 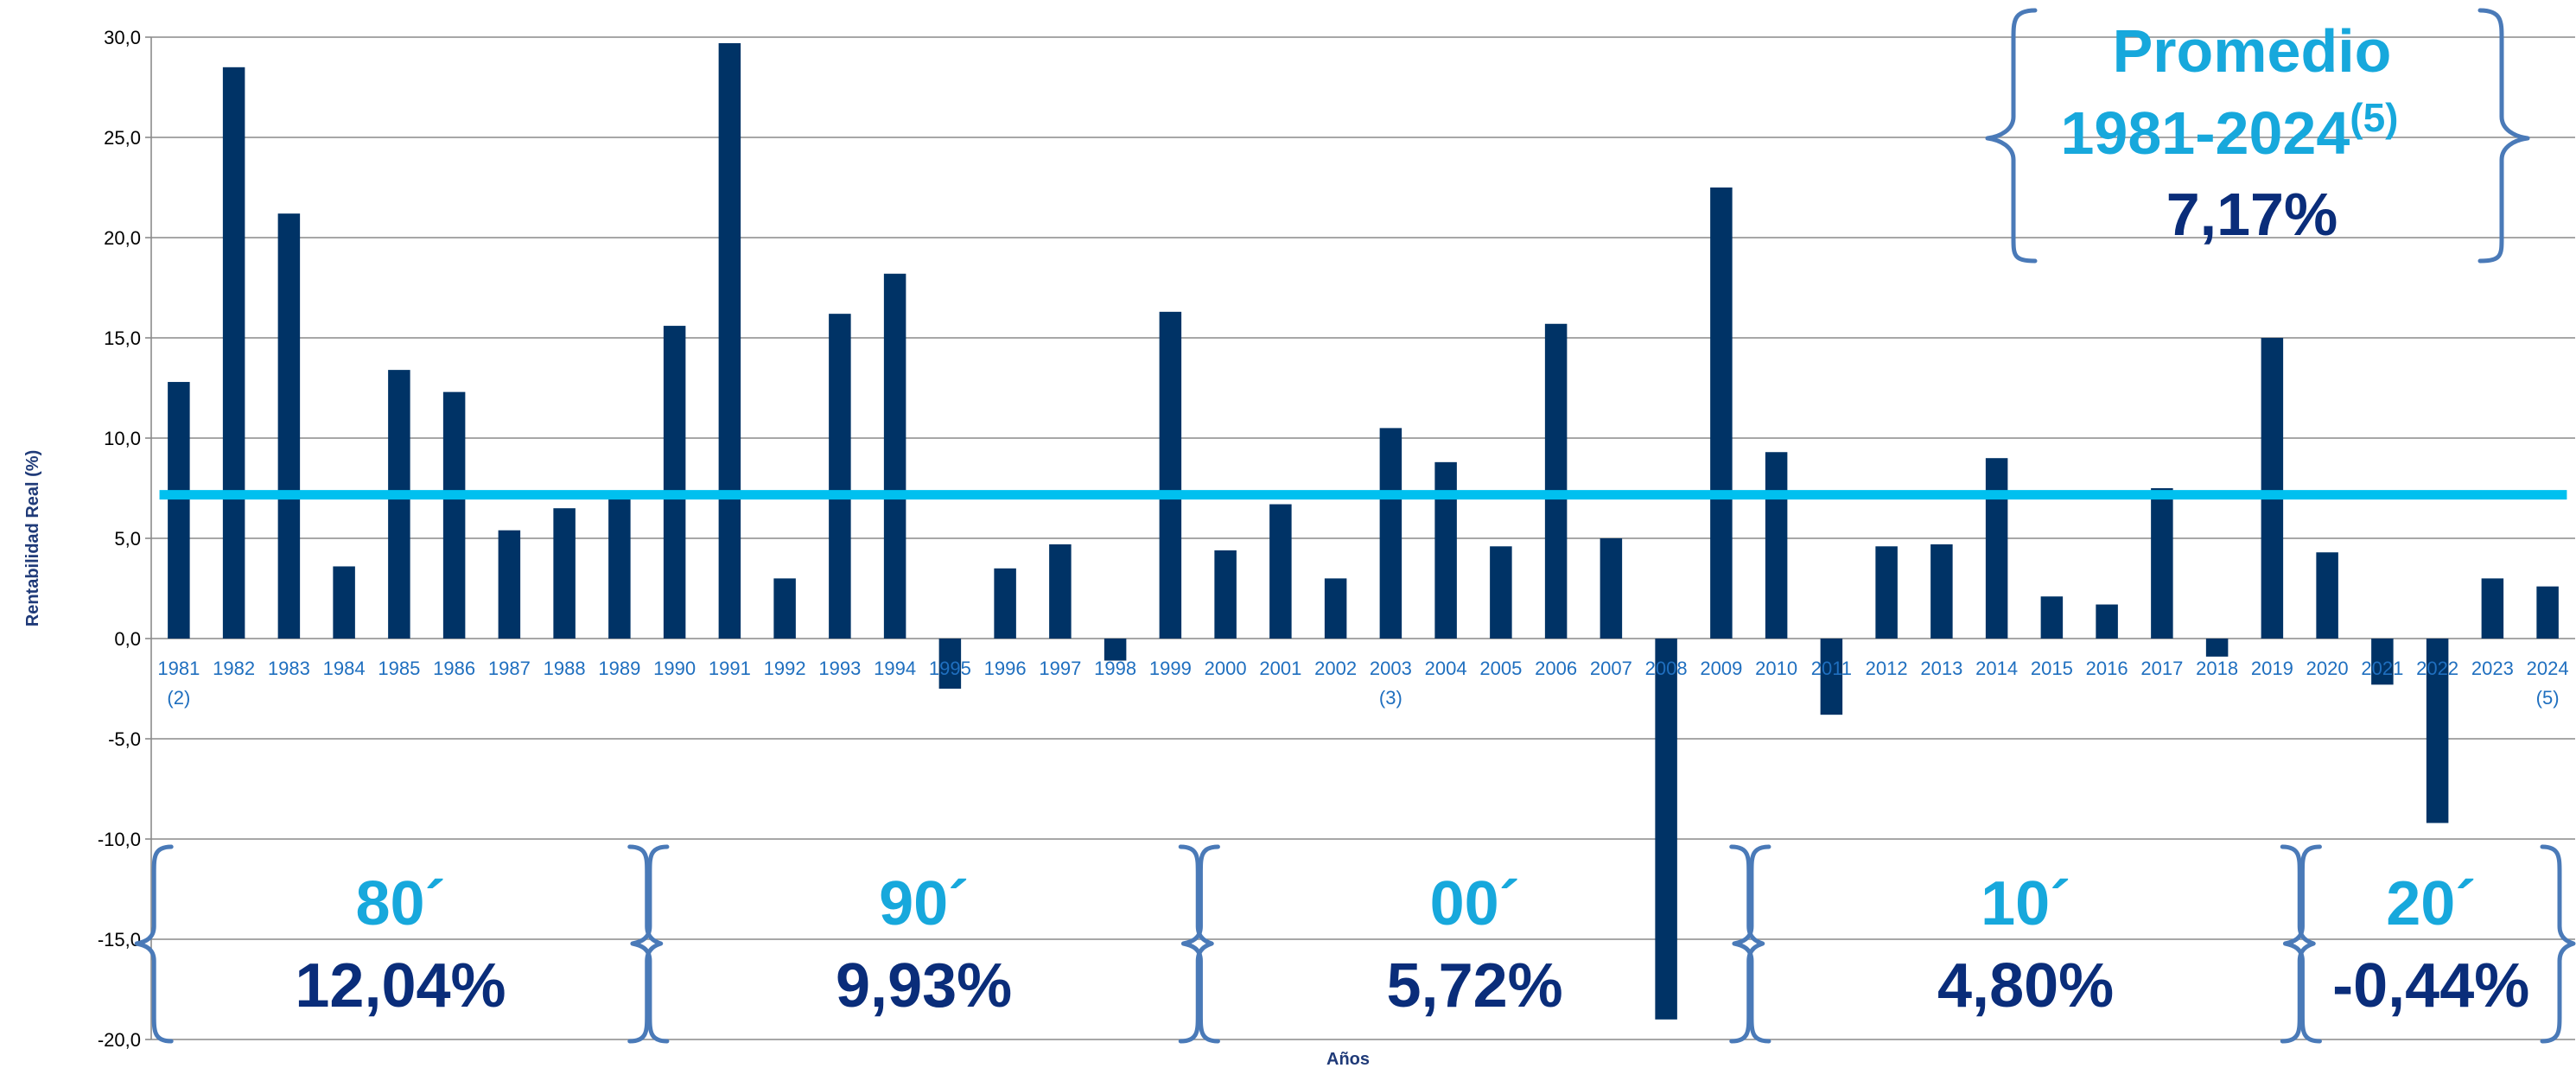 I want to click on y-tick-label: 5,0, so click(x=128, y=539).